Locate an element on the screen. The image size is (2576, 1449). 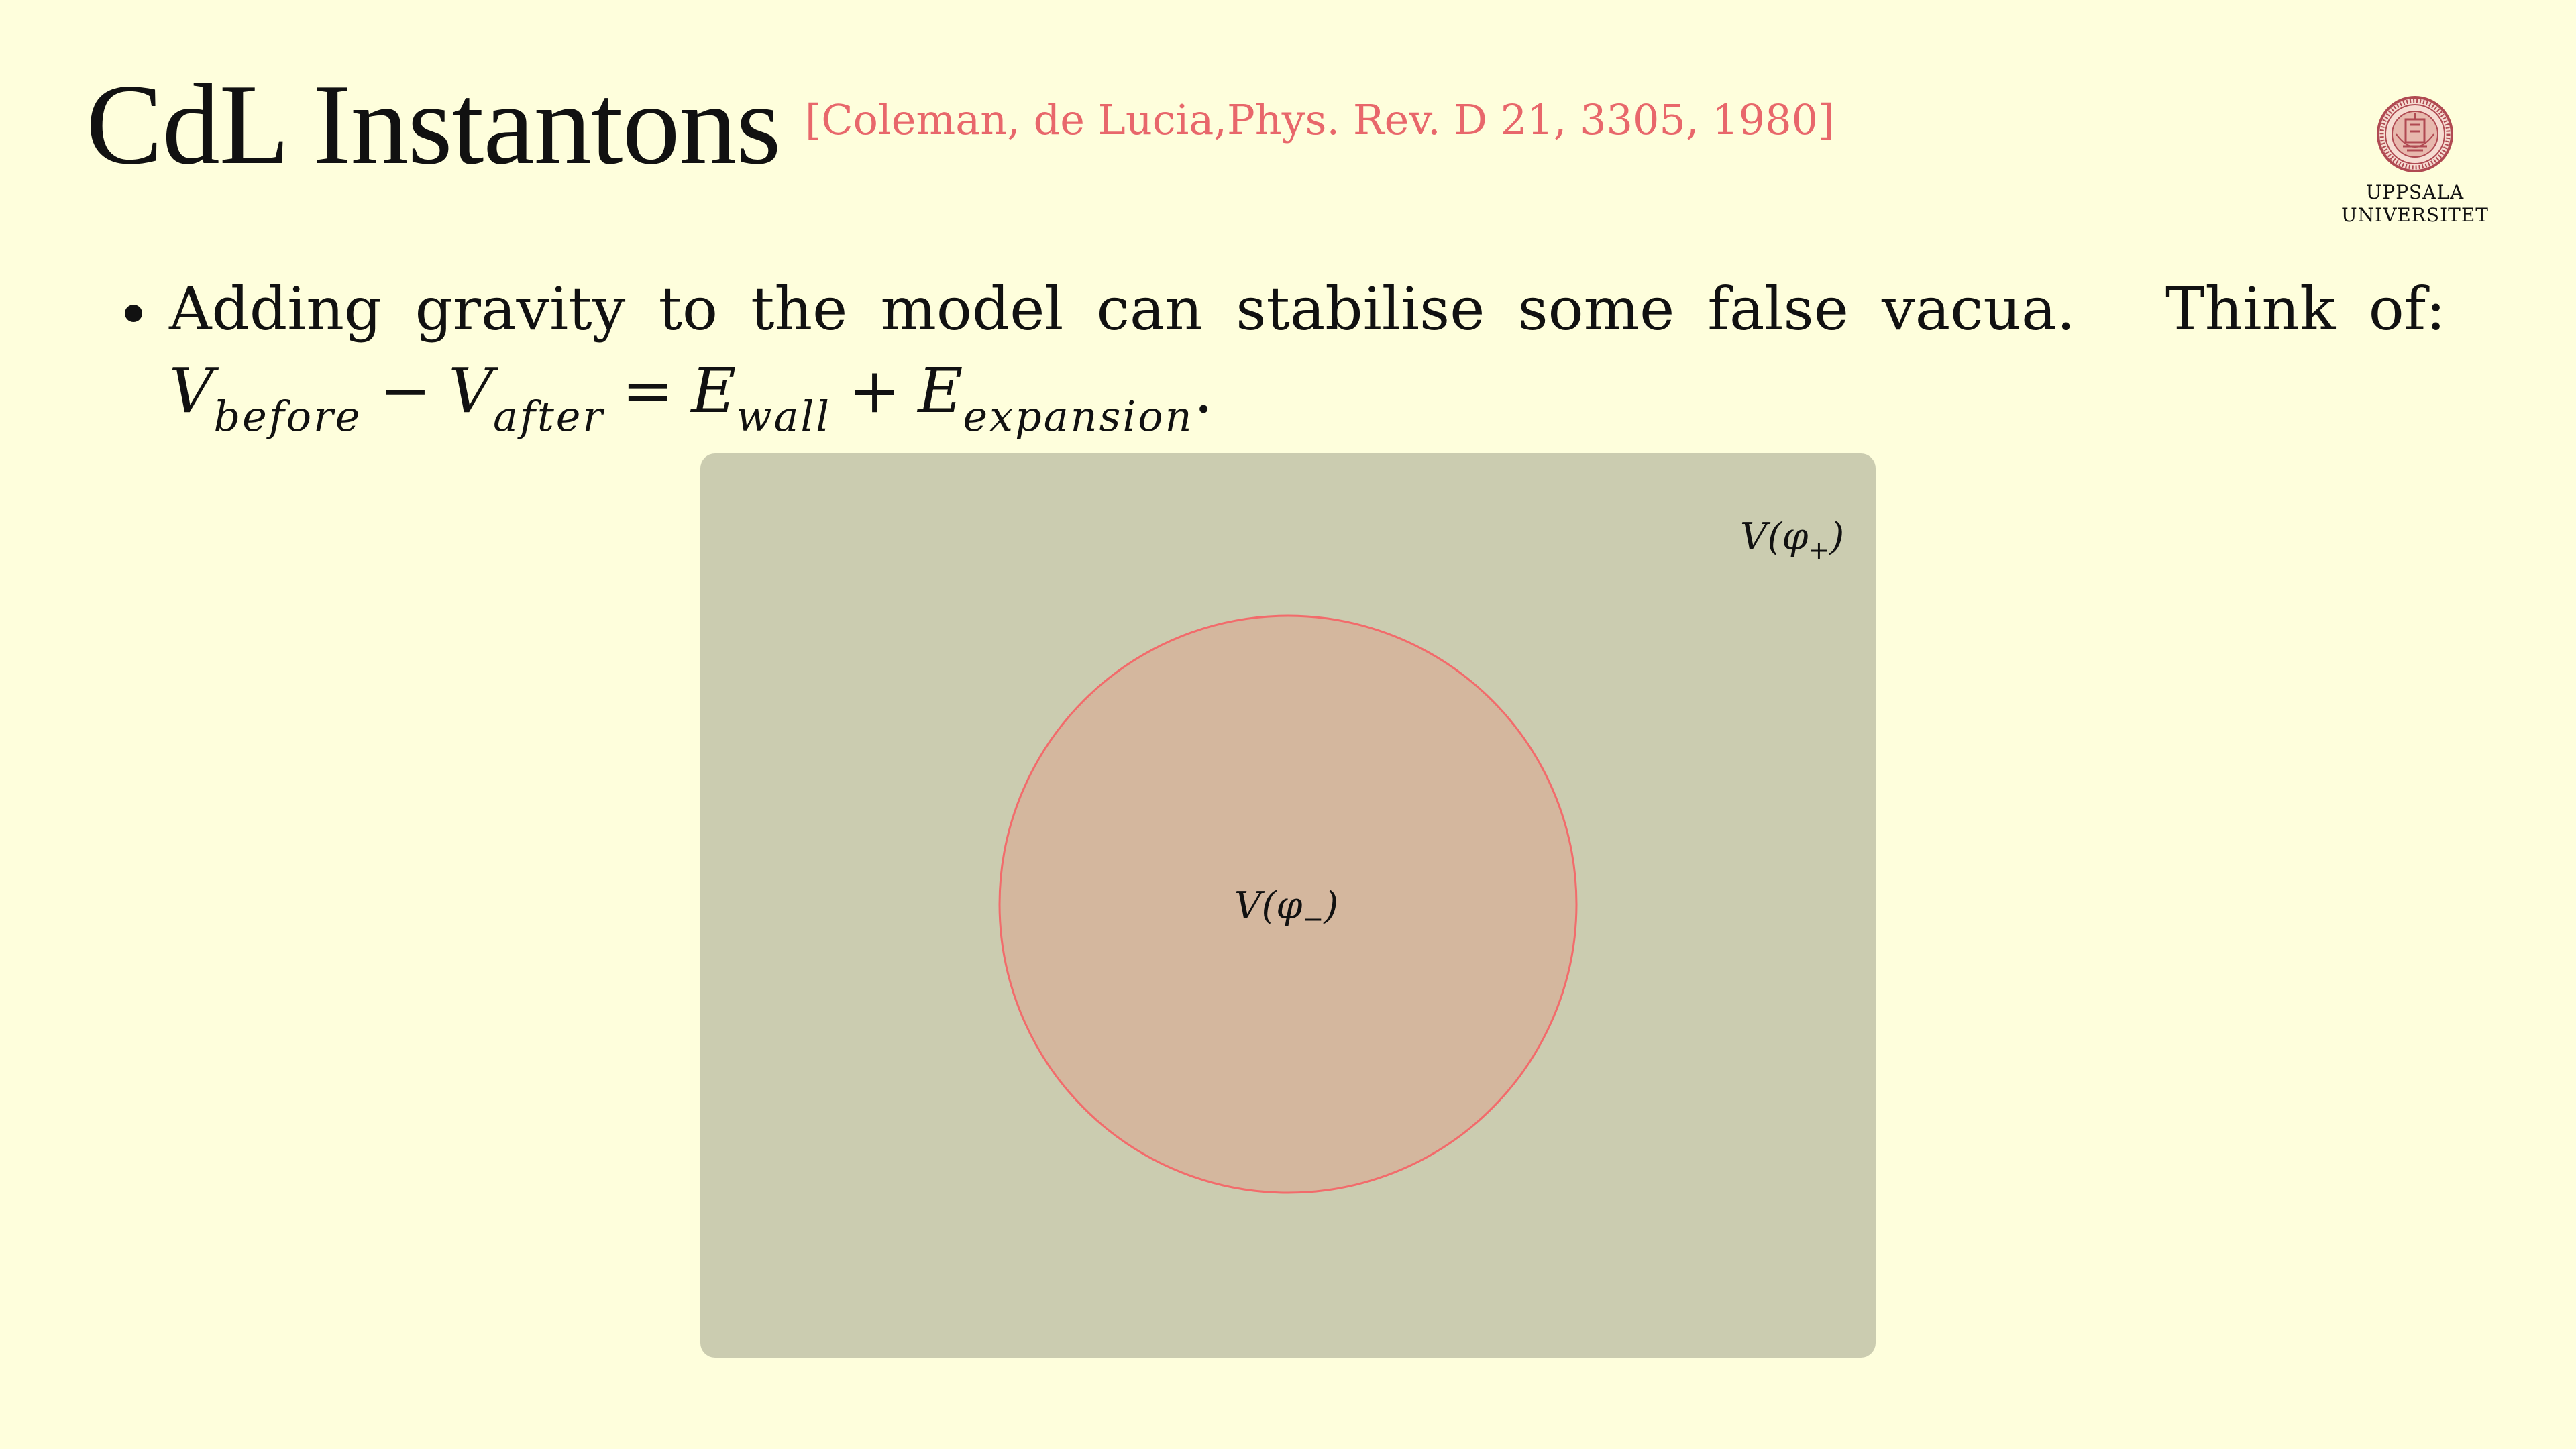
eq-subscript: expansion is located at coordinates (1078, 416).